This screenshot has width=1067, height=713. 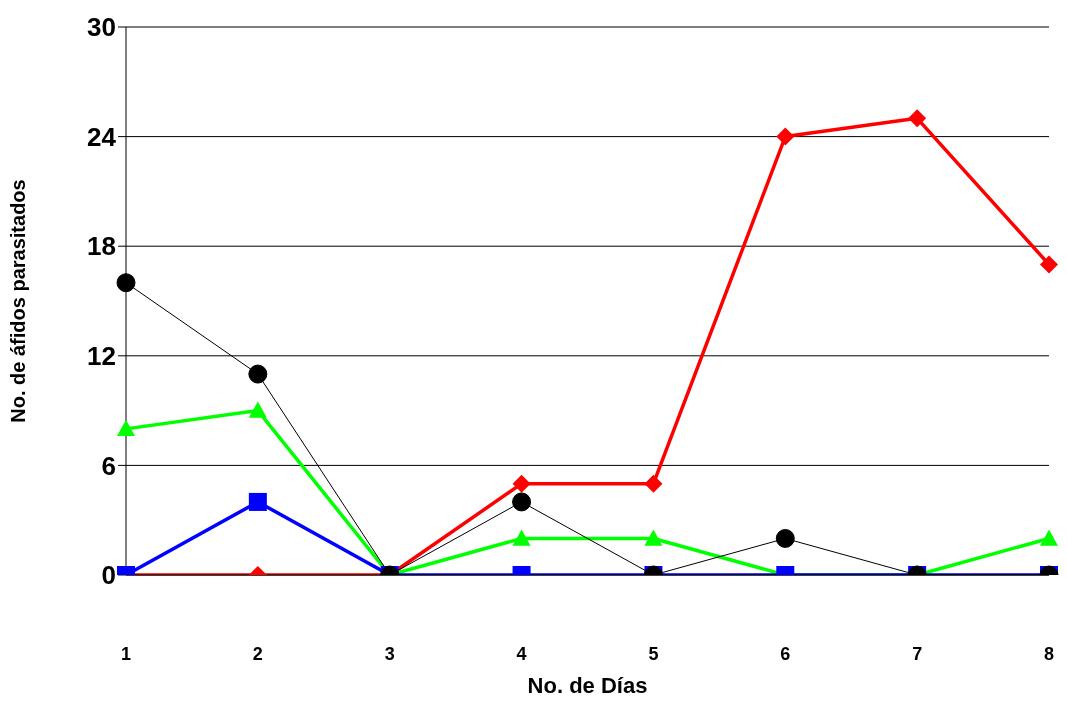 What do you see at coordinates (917, 653) in the screenshot?
I see `x-tick-label: 7` at bounding box center [917, 653].